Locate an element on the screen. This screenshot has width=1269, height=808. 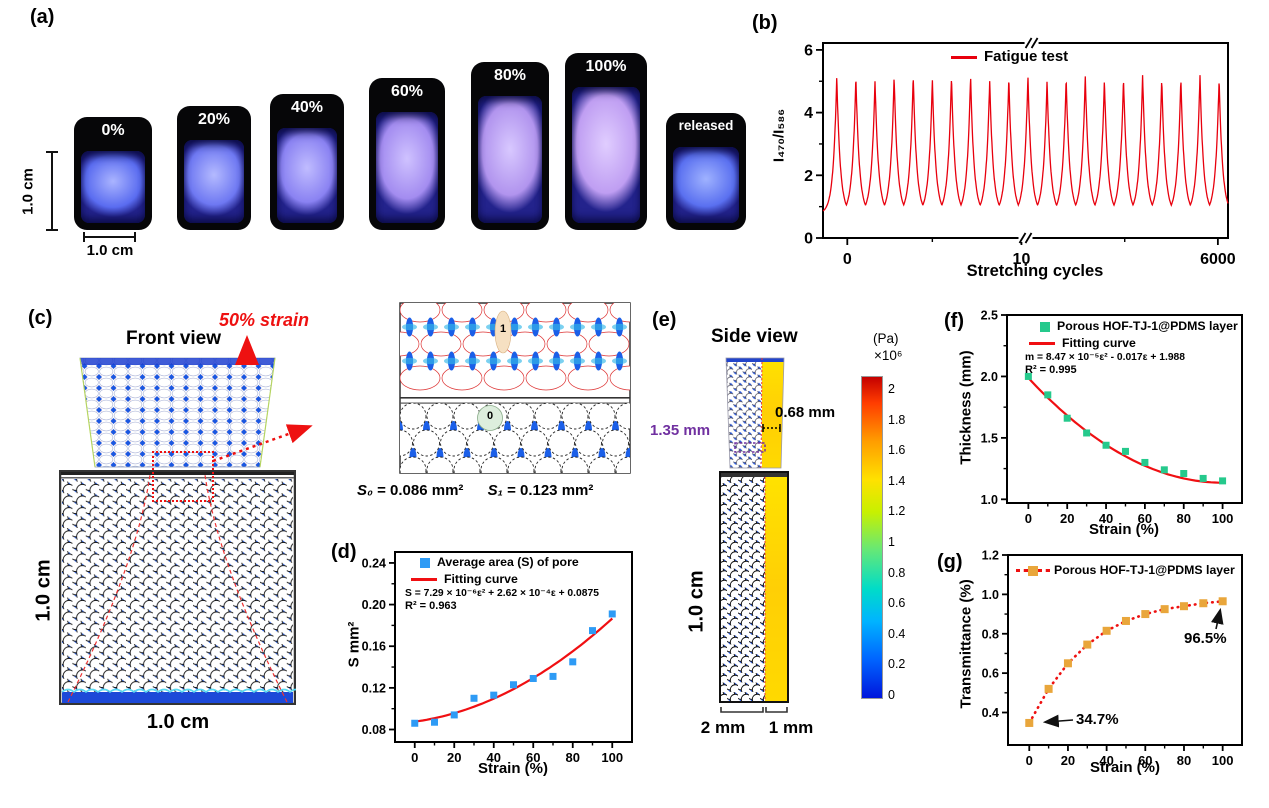
thickness-y-axis-title: Thickness (mm) is located at coordinates (966, 407).